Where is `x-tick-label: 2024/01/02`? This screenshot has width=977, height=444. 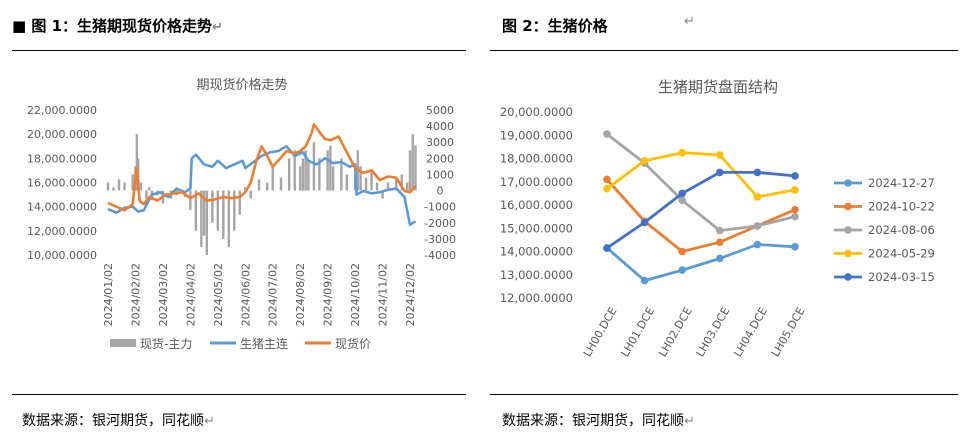 x-tick-label: 2024/01/02 is located at coordinates (108, 294).